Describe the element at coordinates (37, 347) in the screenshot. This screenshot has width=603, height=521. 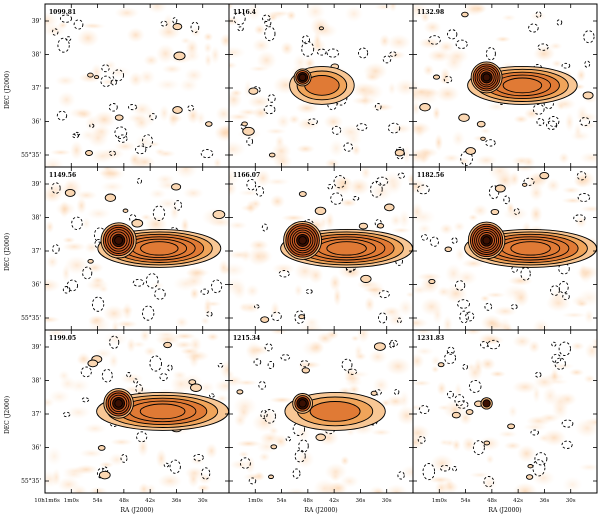
I see `y-tick-label: 39'` at that location.